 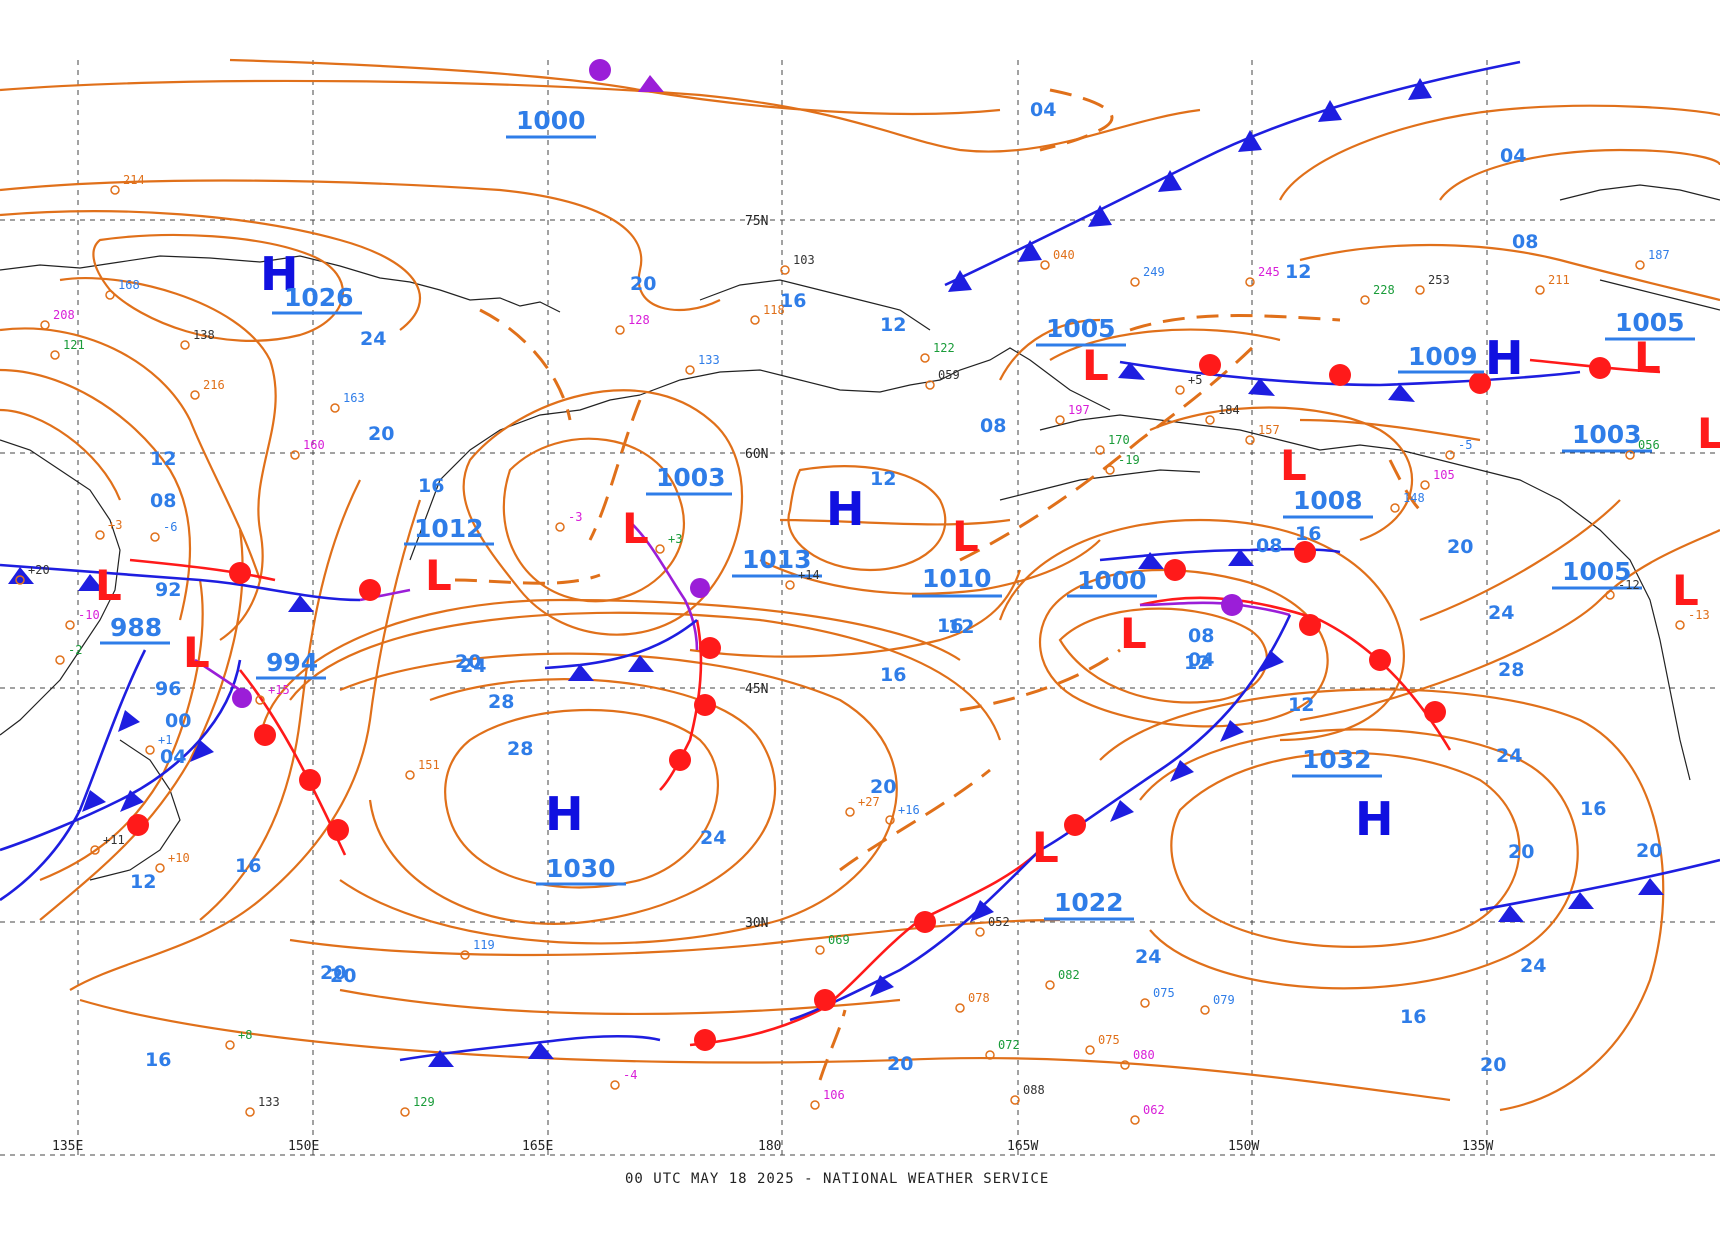 I want to click on high-center-h-3: H, so click(x=845, y=509).